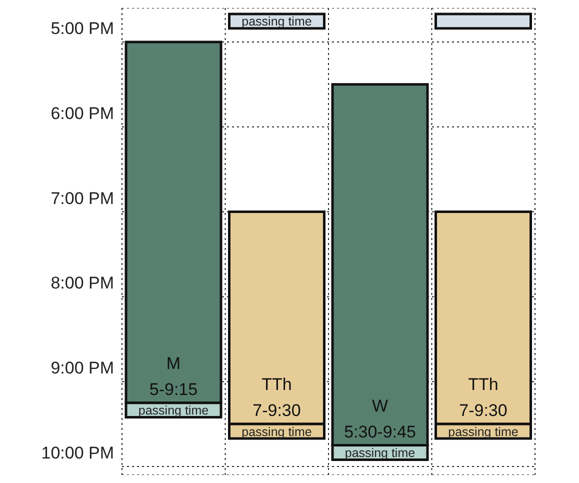 Image resolution: width=579 pixels, height=483 pixels. What do you see at coordinates (380, 419) in the screenshot?
I see `data-label: W 5:30-9:45` at bounding box center [380, 419].